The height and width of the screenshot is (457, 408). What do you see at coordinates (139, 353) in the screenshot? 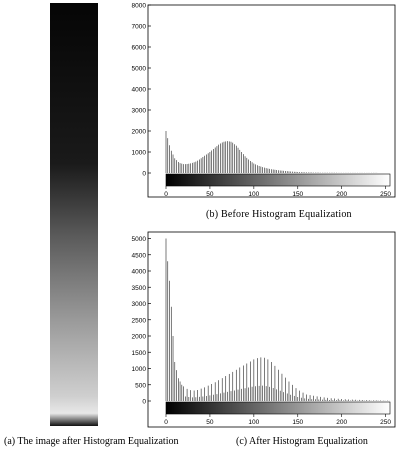
I see `y-tick-label: 1500` at bounding box center [139, 353].